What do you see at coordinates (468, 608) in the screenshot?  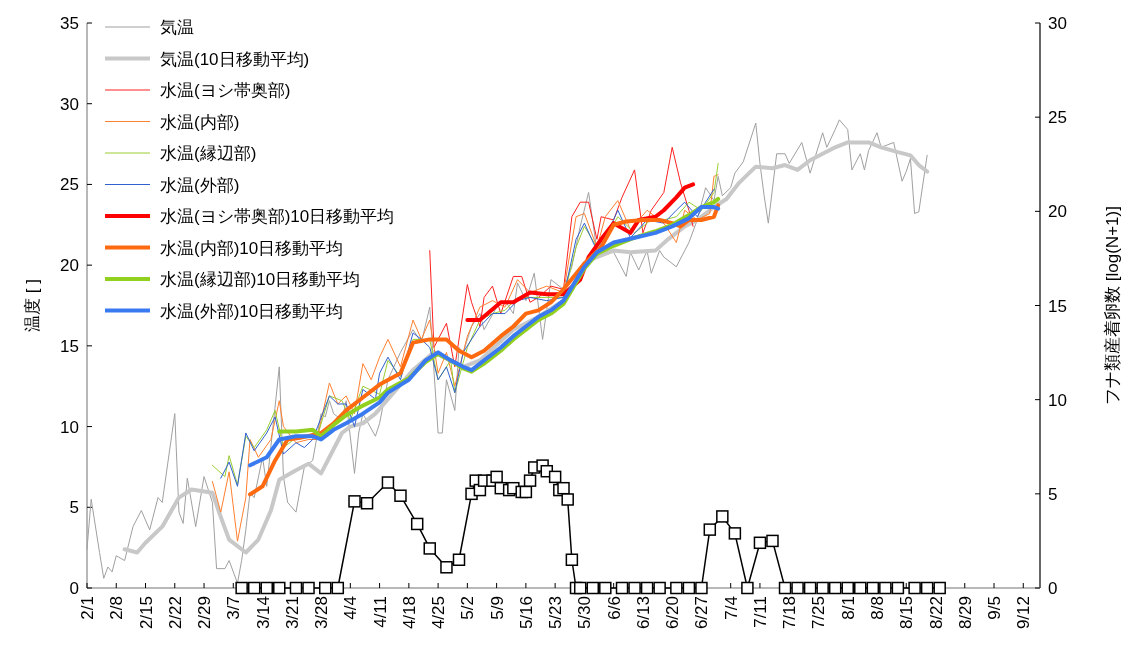 I see `x-tick-label: 5/2` at bounding box center [468, 608].